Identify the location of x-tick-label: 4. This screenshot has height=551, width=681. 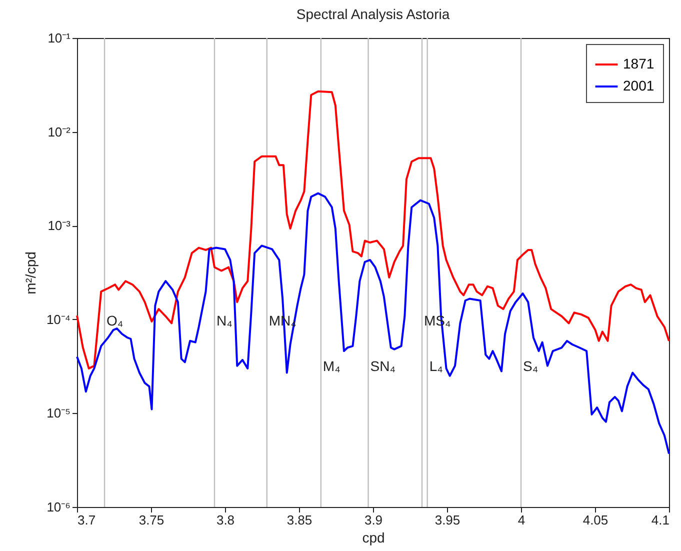
(522, 520).